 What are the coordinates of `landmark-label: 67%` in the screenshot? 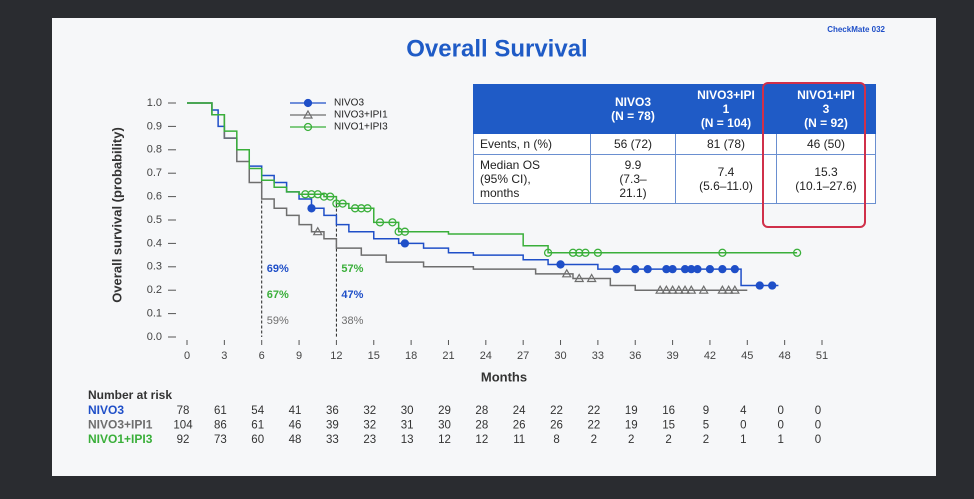 It's located at (278, 295).